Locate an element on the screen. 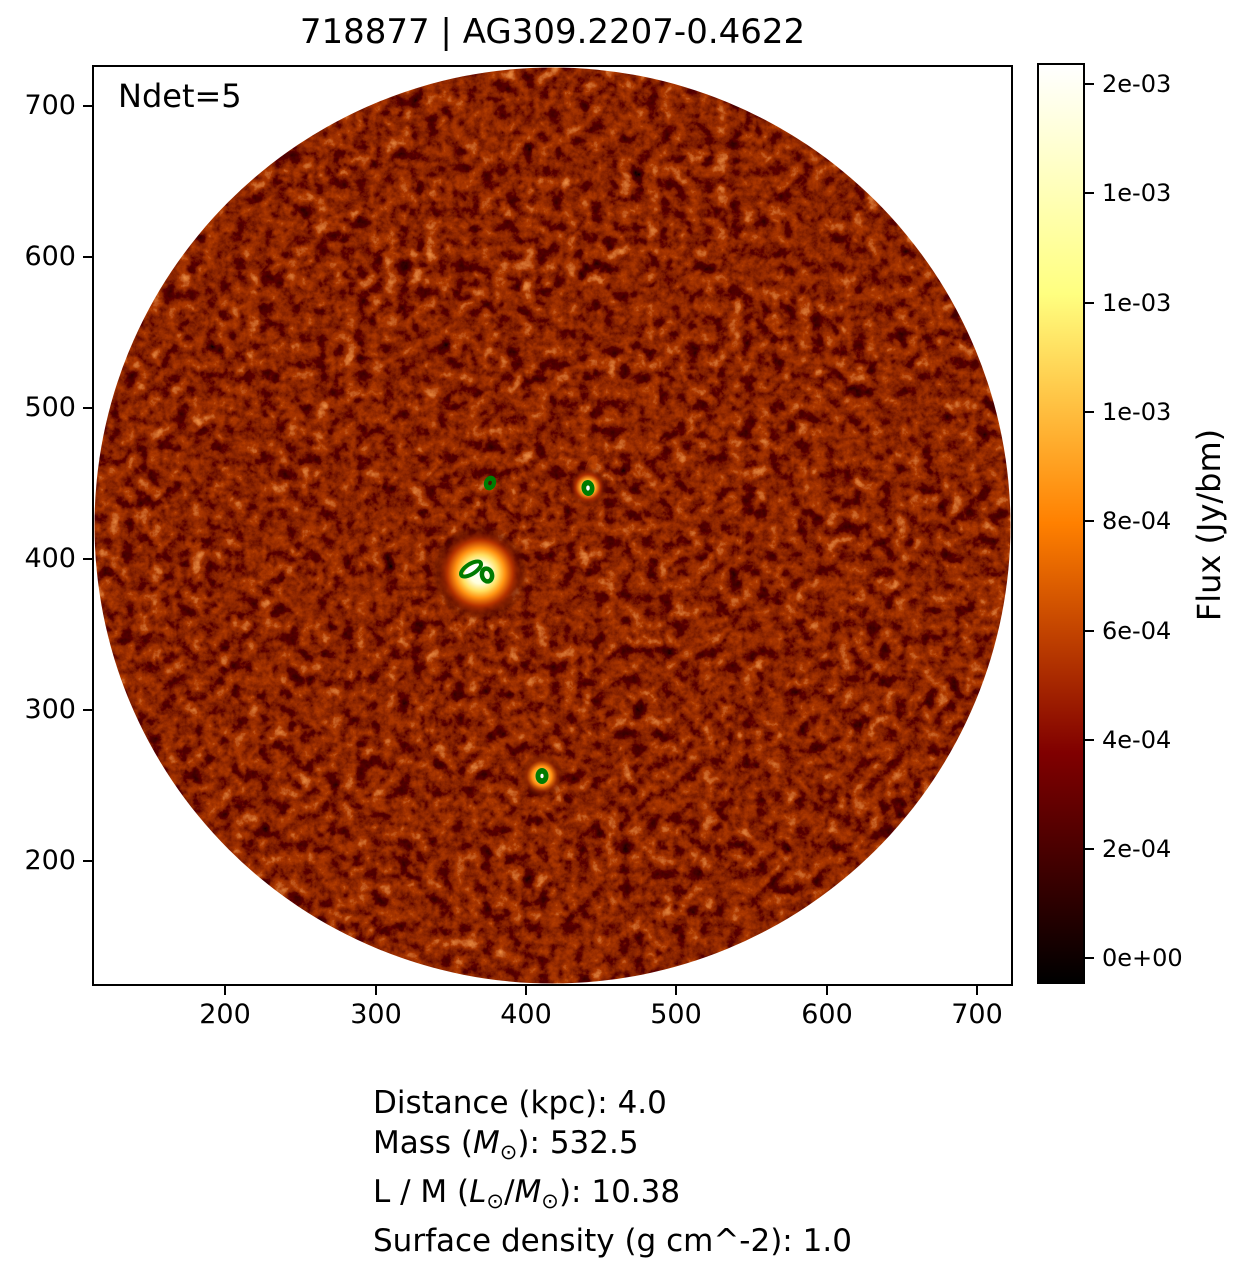 This screenshot has height=1267, width=1257. detection-marker-2-core is located at coordinates (588, 488).